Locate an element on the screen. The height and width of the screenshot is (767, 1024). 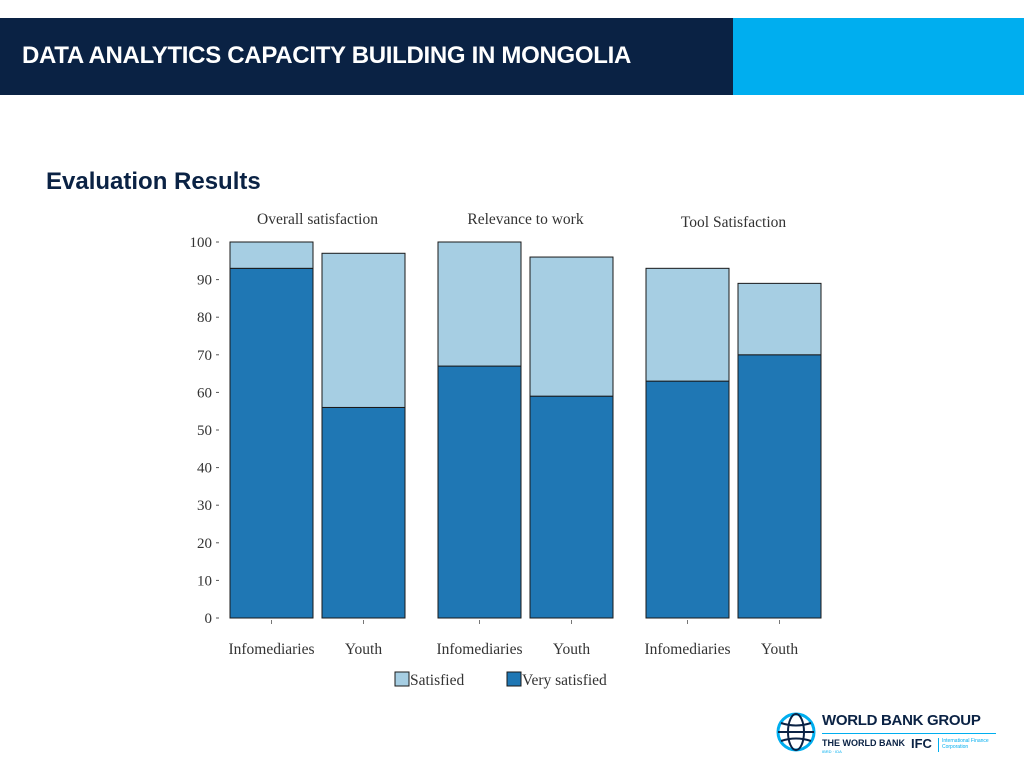
y-tick-label: 60 is located at coordinates (204, 393).